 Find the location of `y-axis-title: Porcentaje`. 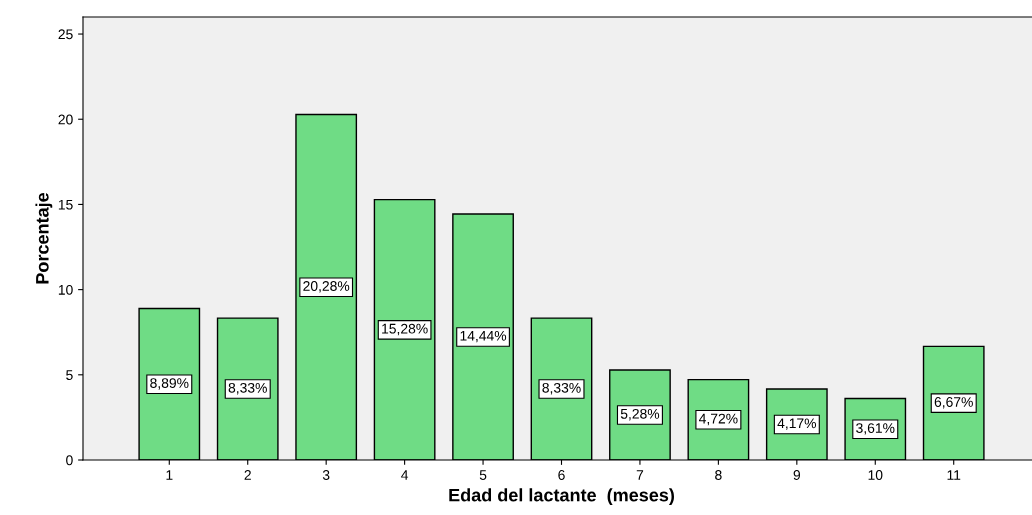

y-axis-title: Porcentaje is located at coordinates (44, 238).